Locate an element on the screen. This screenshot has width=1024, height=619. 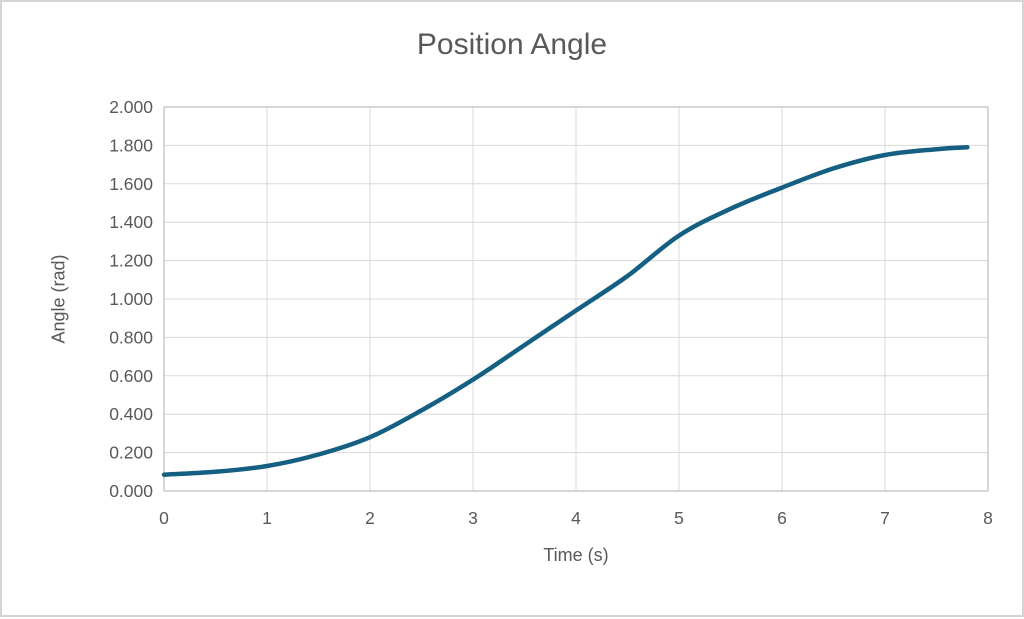
x-tick-label: 2 is located at coordinates (370, 518).